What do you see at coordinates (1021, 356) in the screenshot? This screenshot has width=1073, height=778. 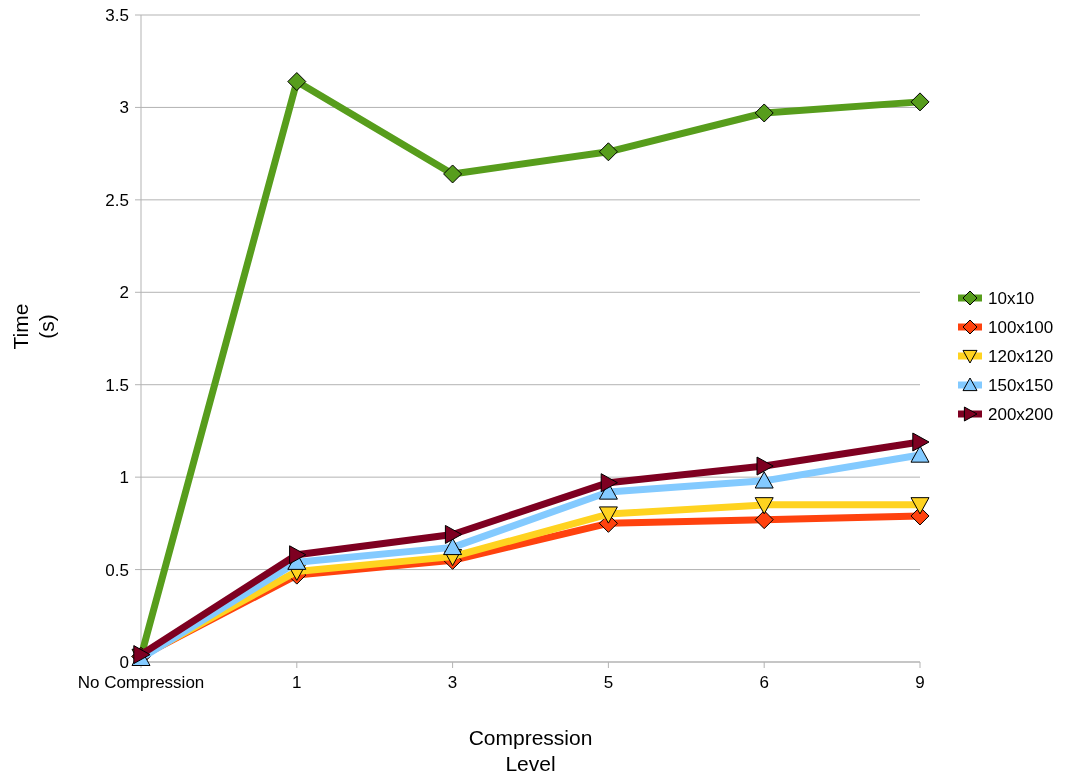 I see `legend-label: 120x120` at bounding box center [1021, 356].